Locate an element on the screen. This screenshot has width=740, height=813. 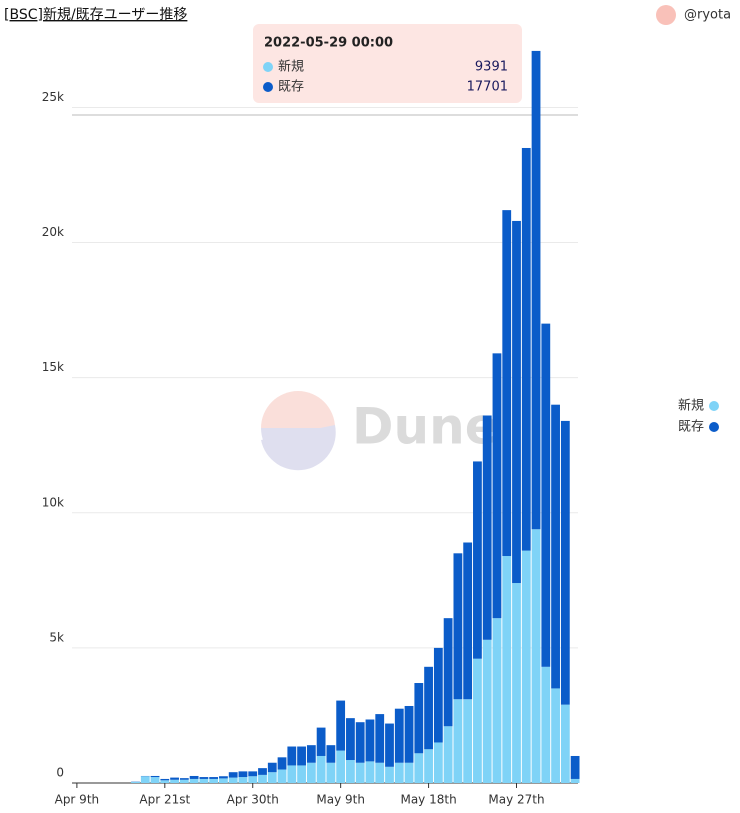
tooltip-box is located at coordinates (387, 63).